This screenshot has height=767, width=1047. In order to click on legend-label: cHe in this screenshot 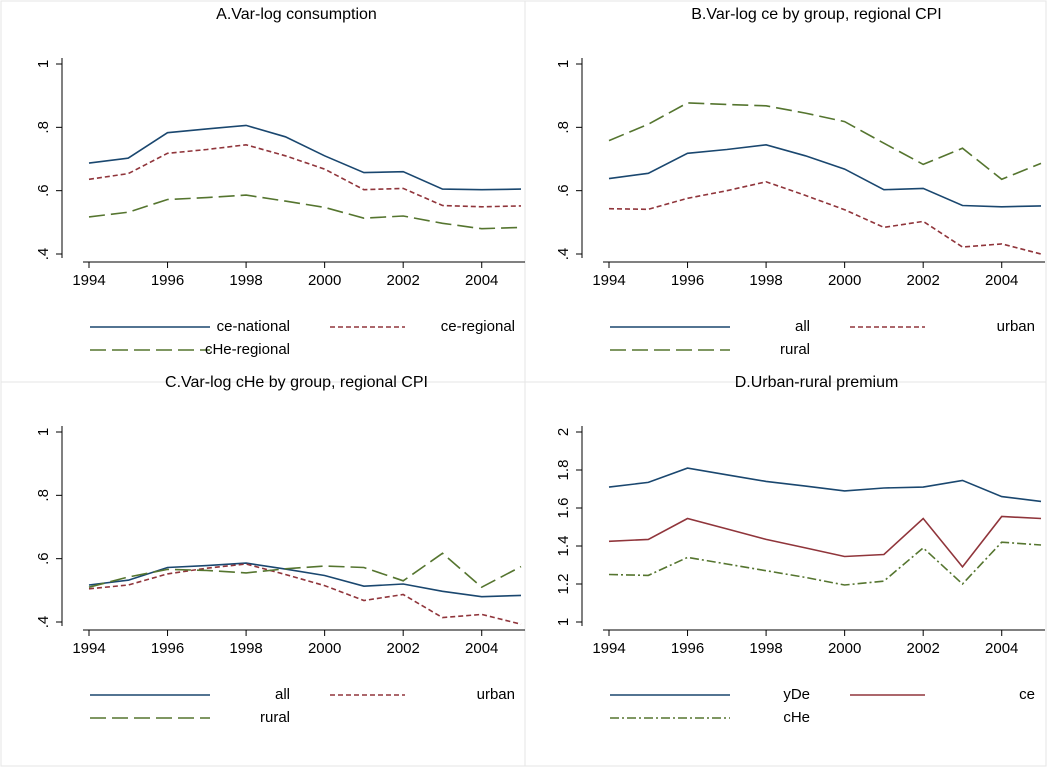, I will do `click(796, 717)`.